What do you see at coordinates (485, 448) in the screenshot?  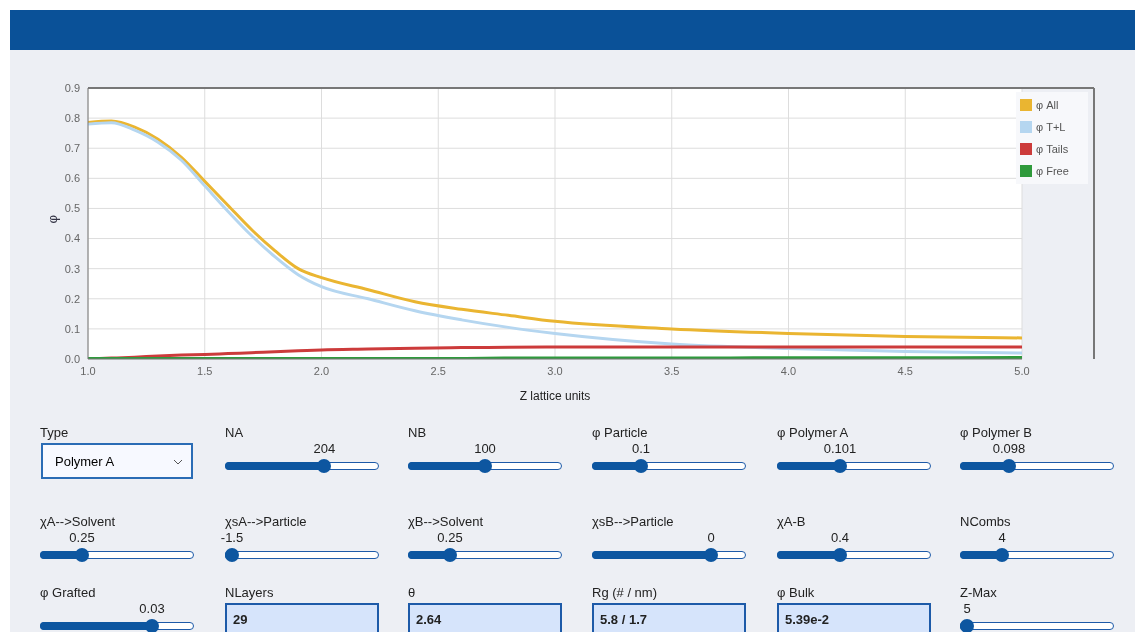 I see `text: 100` at bounding box center [485, 448].